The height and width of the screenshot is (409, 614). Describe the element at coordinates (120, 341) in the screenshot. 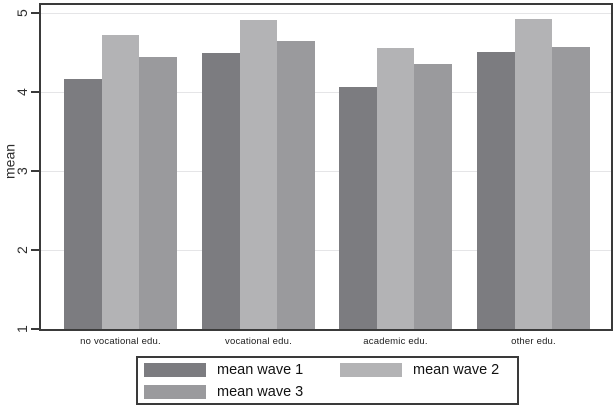

I see `x-category-label: no vocational edu.` at that location.